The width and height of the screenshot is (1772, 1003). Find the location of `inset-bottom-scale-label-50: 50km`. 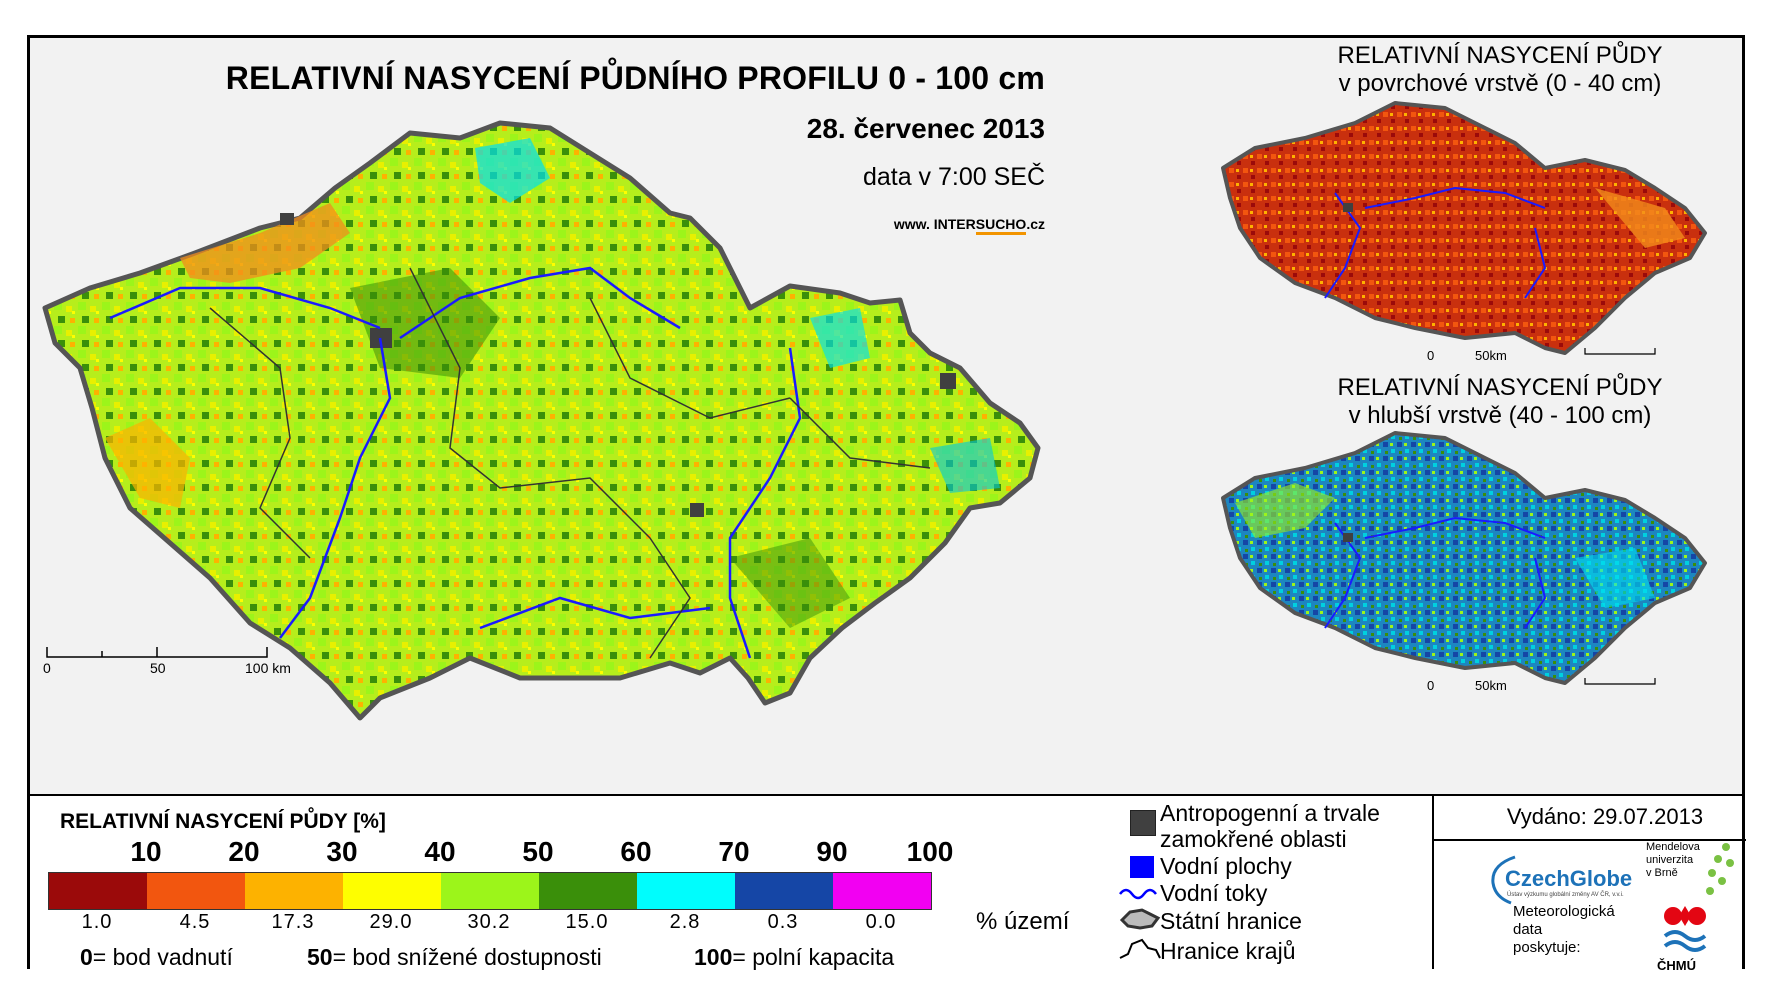

inset-bottom-scale-label-50: 50km is located at coordinates (1491, 685).